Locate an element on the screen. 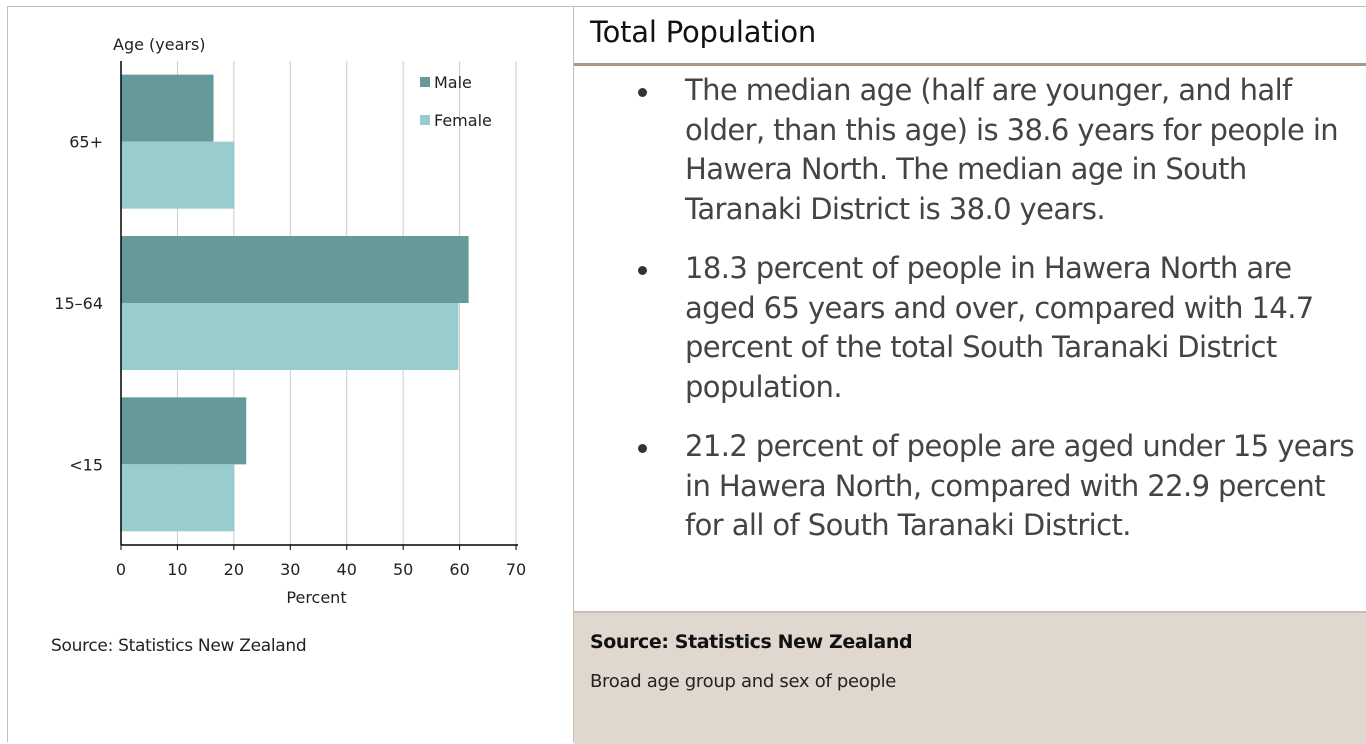  section-title: Total Population is located at coordinates (703, 32).